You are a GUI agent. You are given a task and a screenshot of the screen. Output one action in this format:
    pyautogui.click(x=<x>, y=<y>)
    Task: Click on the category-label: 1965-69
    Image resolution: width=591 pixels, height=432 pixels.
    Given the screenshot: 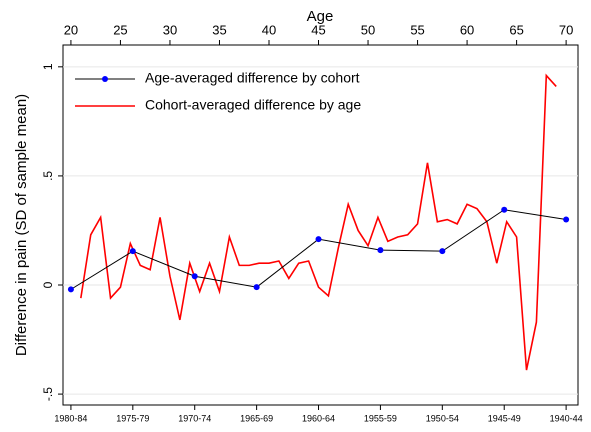 What is the action you would take?
    pyautogui.click(x=256, y=418)
    